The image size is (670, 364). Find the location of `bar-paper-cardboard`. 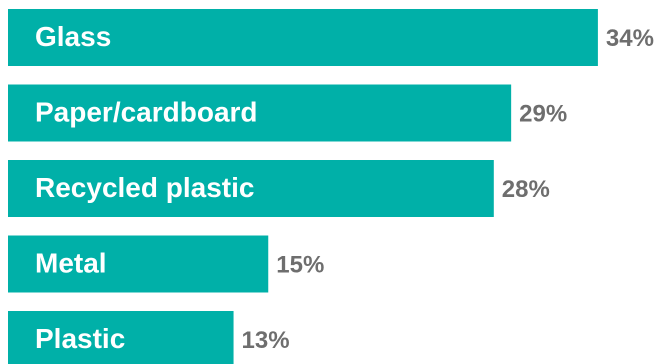

bar-paper-cardboard is located at coordinates (260, 113).